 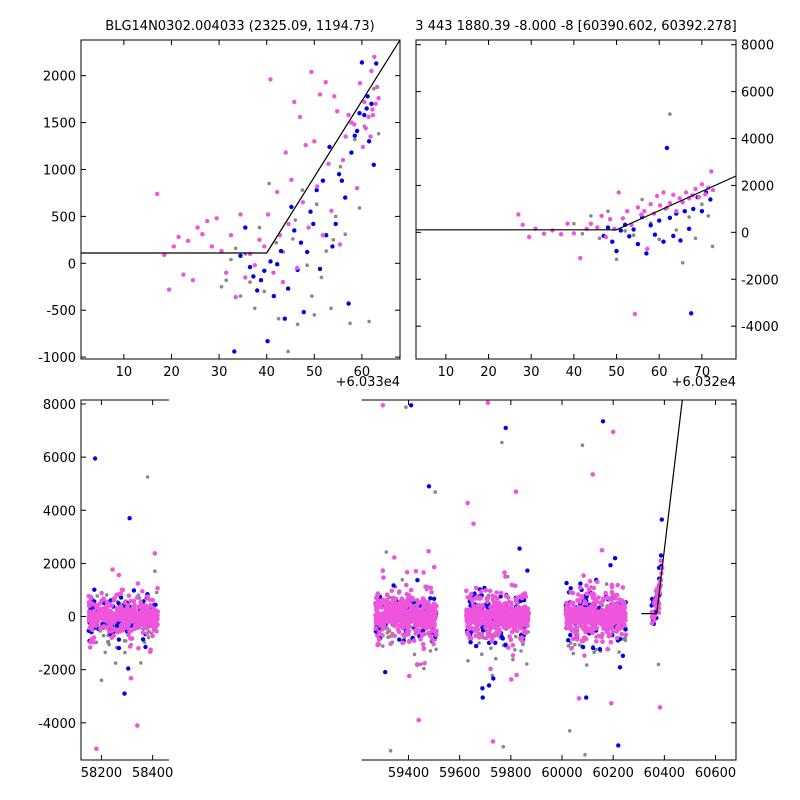 I want to click on x-tick-label: 60, so click(x=659, y=372).